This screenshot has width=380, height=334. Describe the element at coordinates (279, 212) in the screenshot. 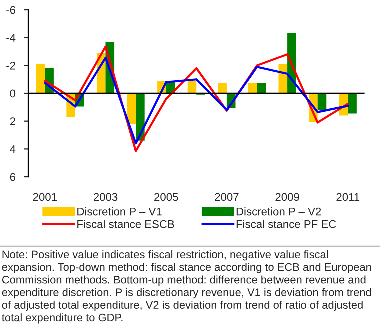

I see `legend-label: Discretion P – V2` at that location.